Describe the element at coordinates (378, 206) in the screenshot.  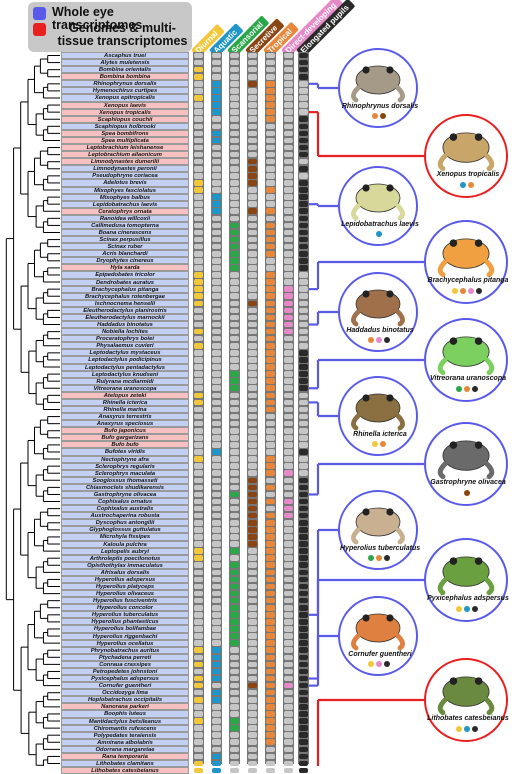
I see `featured-frog-lepidobatrachus-laevis: Lepidobatrachus laevis` at that location.